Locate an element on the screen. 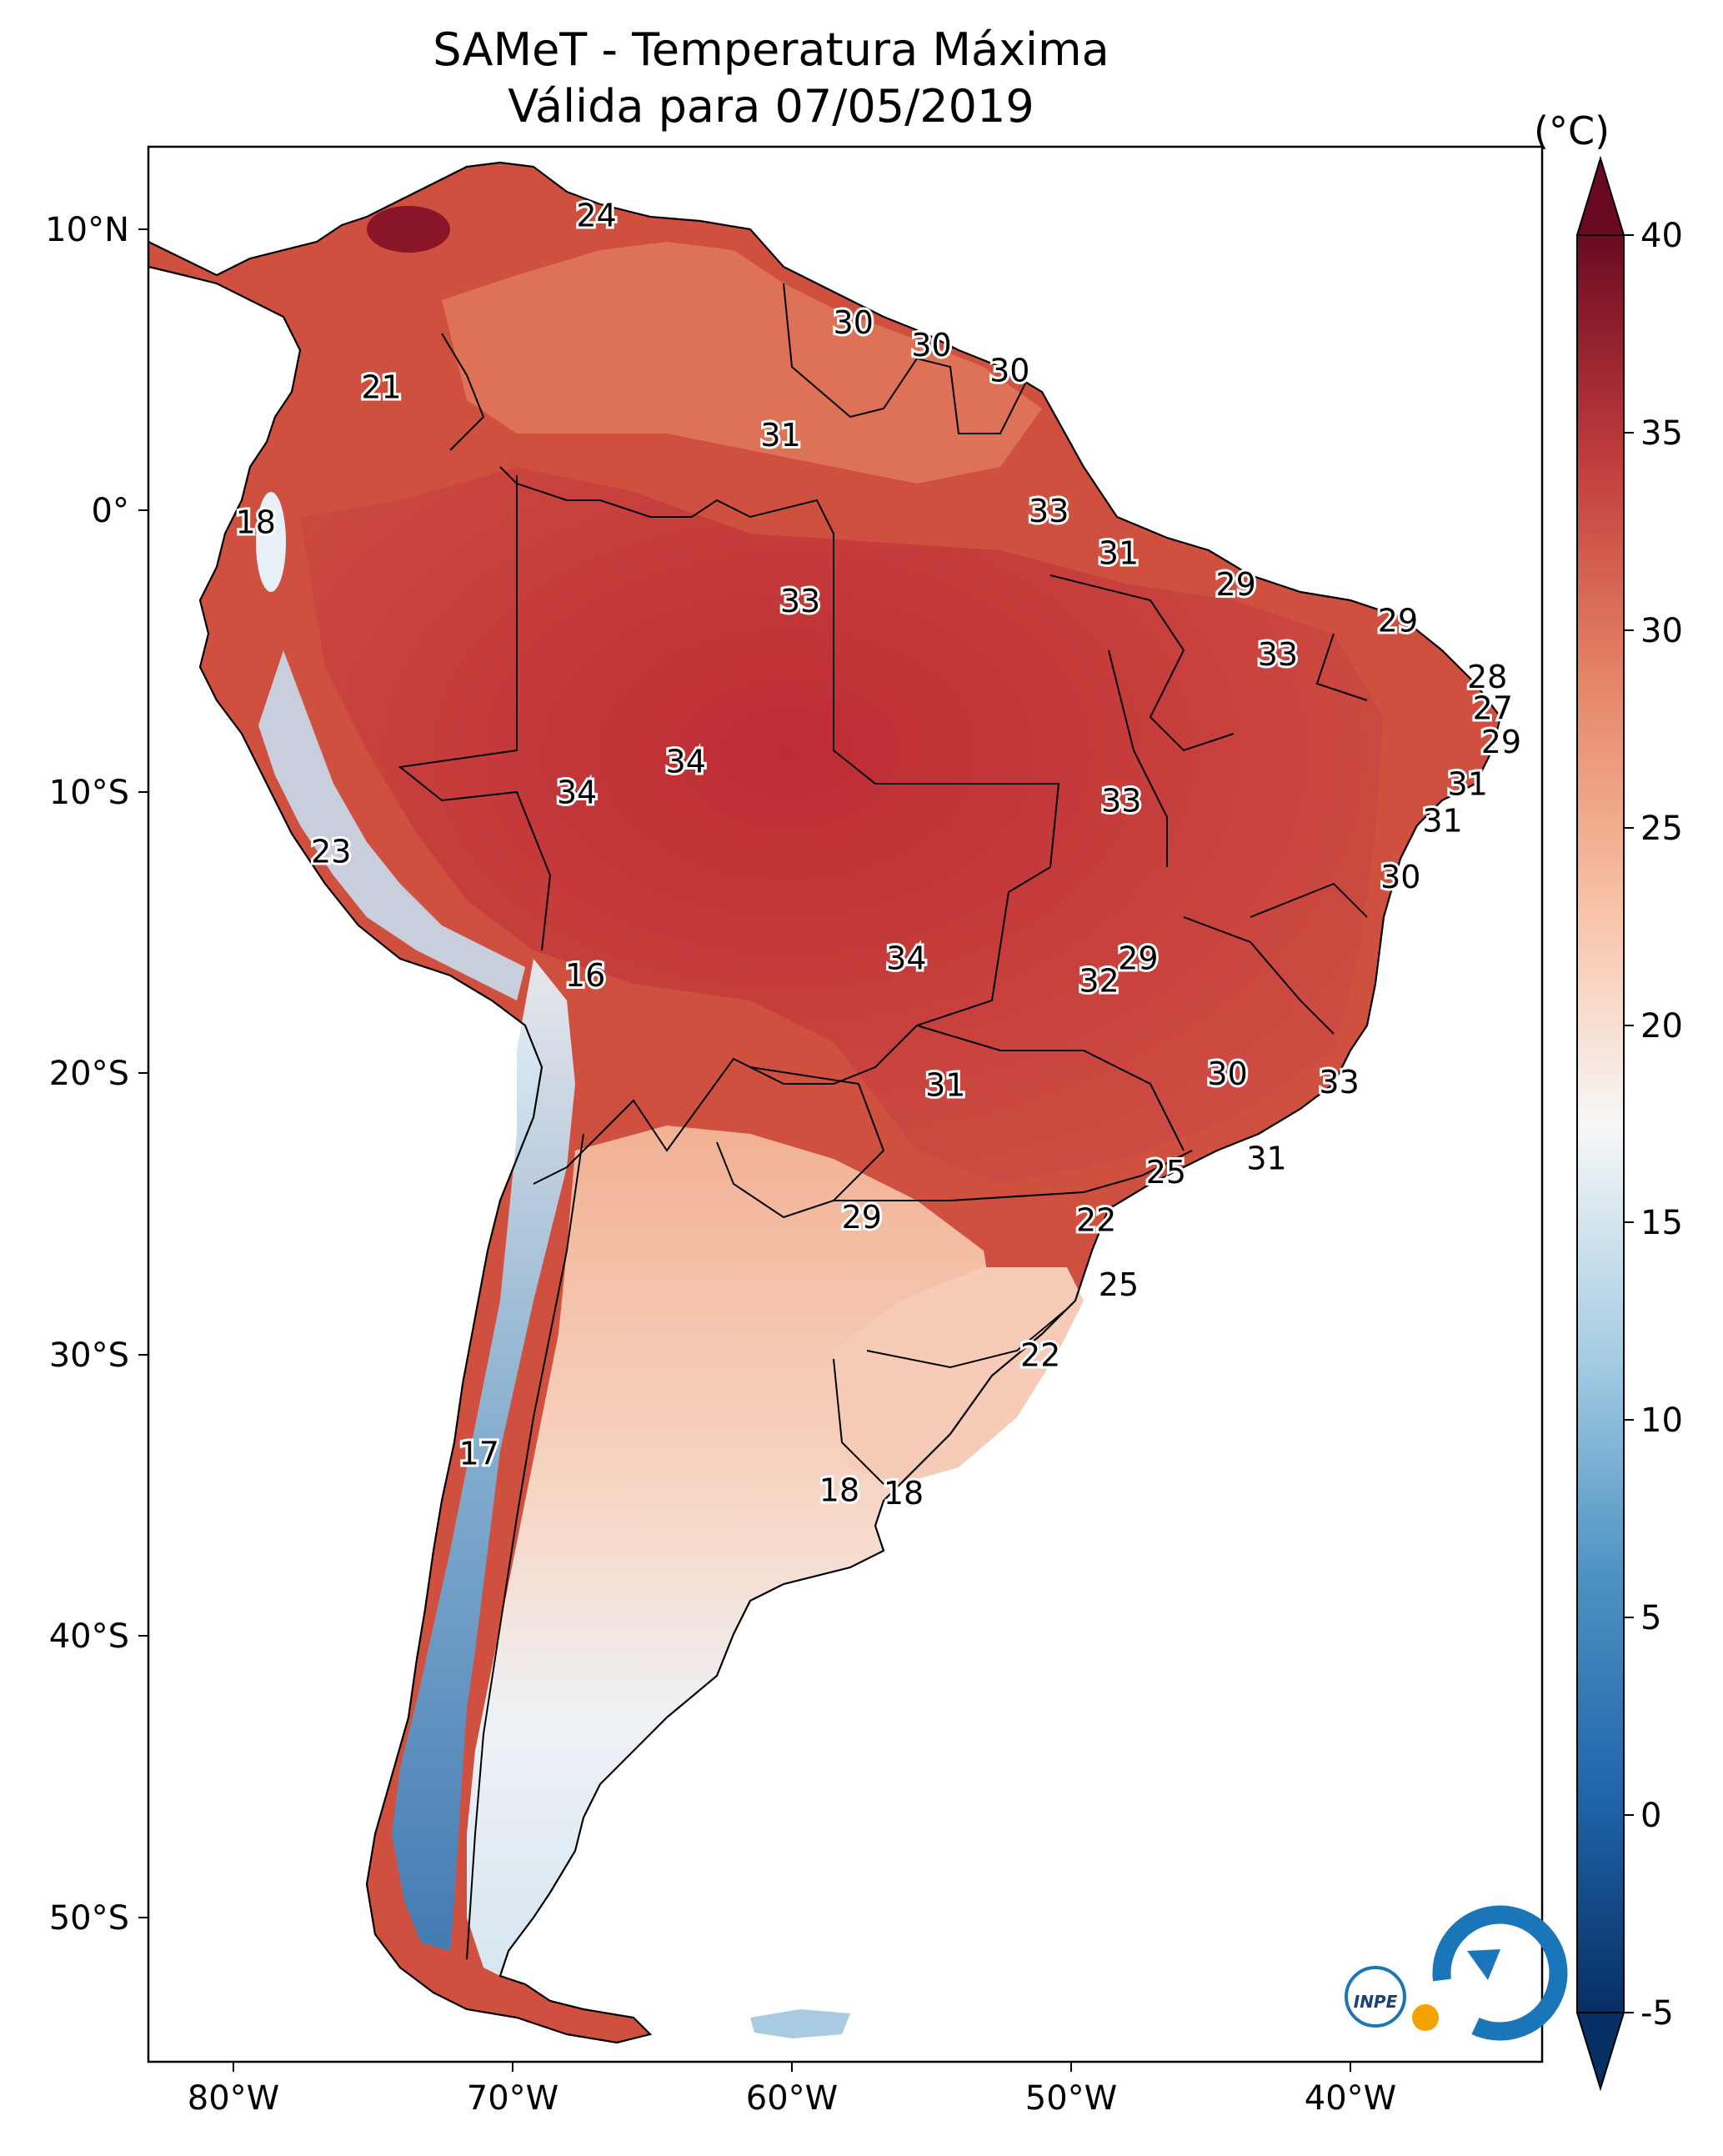 The image size is (1723, 2156). inpe-logo-text: INPE is located at coordinates (1376, 2002).